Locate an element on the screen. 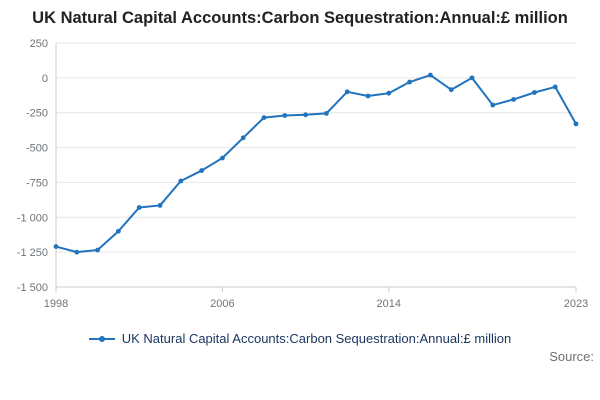 The width and height of the screenshot is (600, 400). svg-text: -1 250 is located at coordinates (32, 254).